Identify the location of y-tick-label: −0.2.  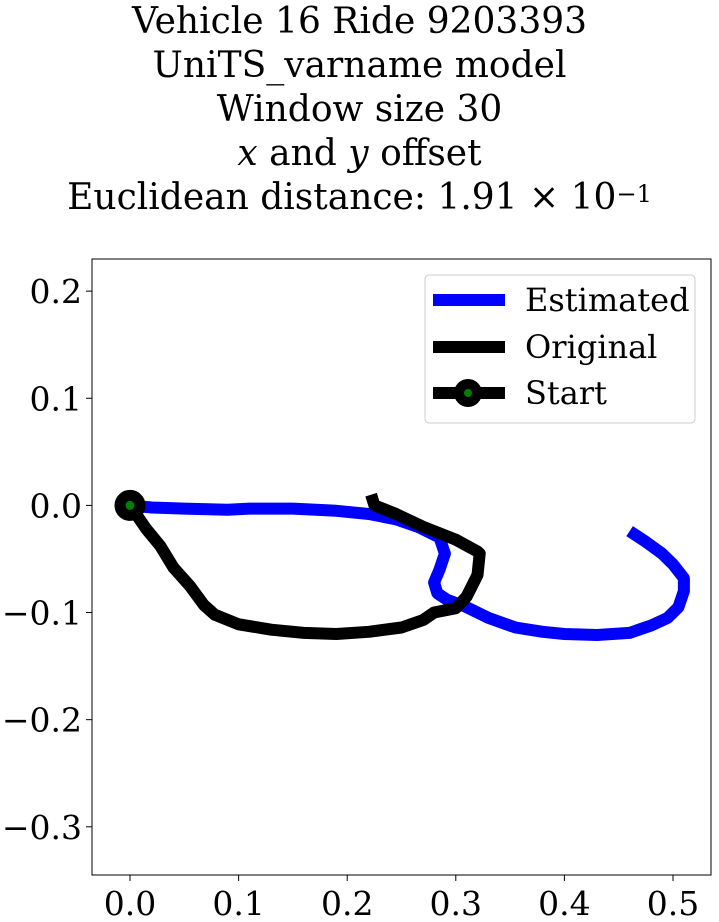
(42, 720).